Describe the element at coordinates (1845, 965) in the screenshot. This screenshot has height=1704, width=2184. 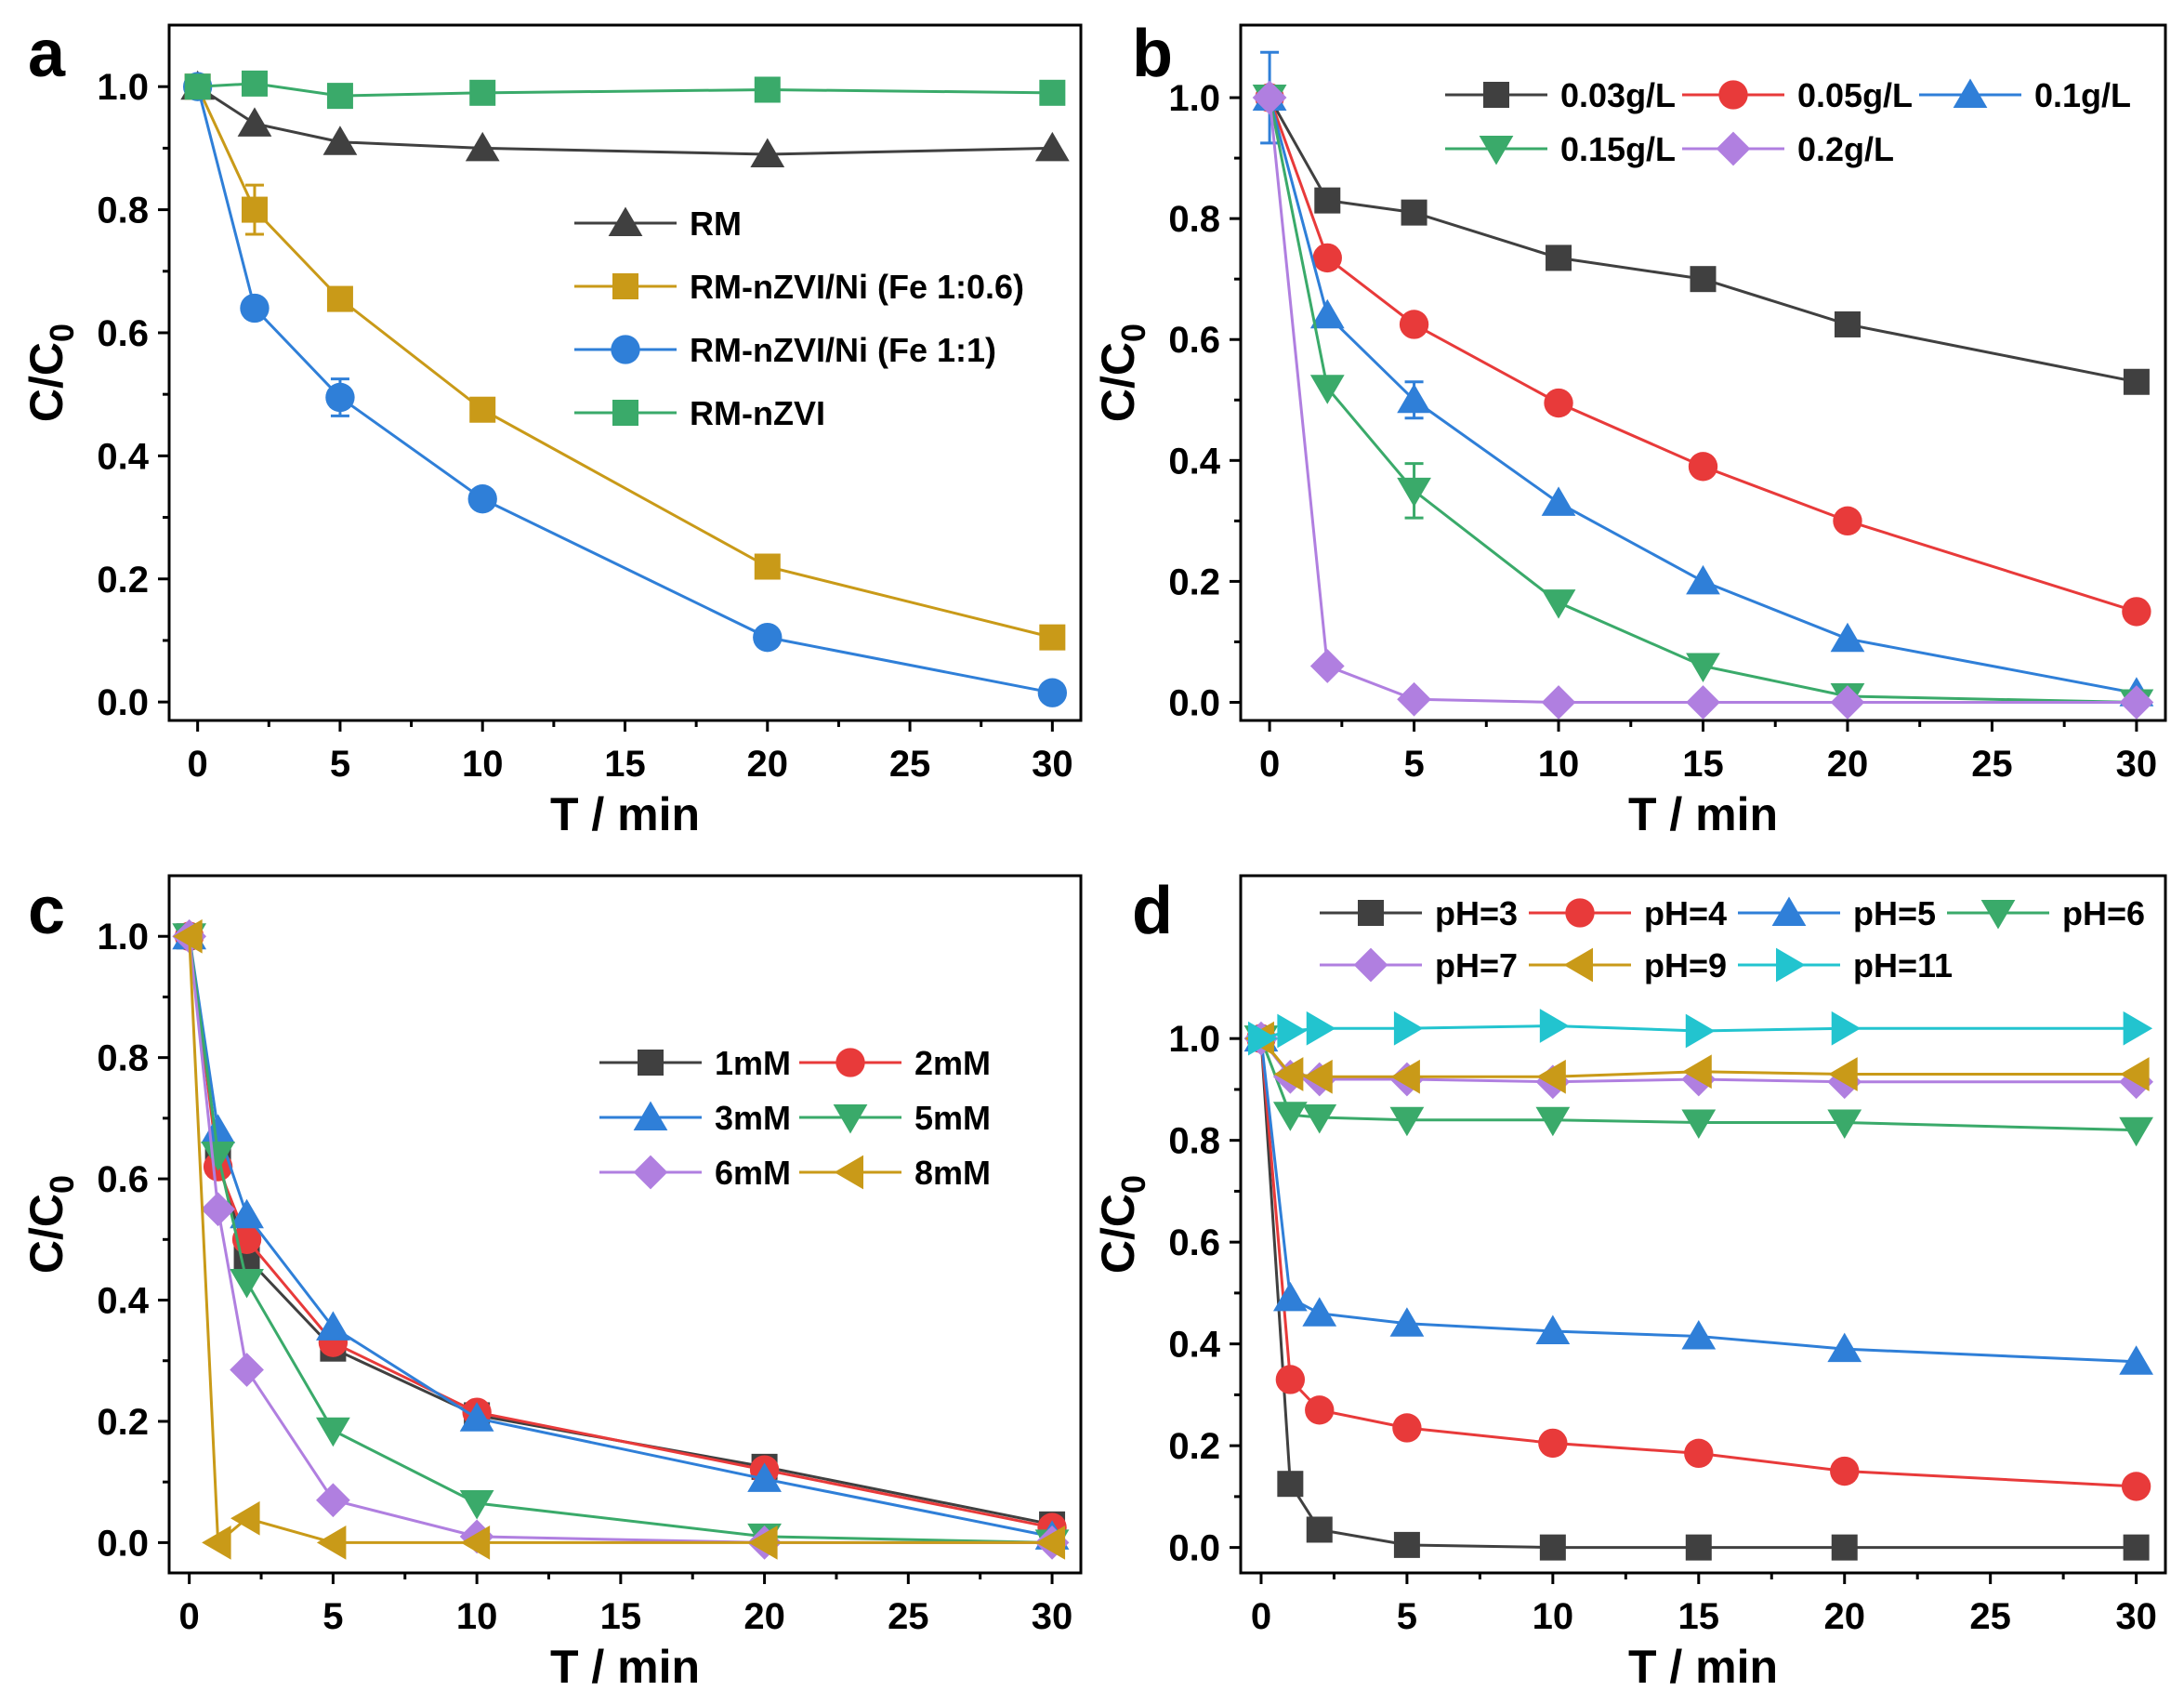
I see `legend-item: pH=11` at that location.